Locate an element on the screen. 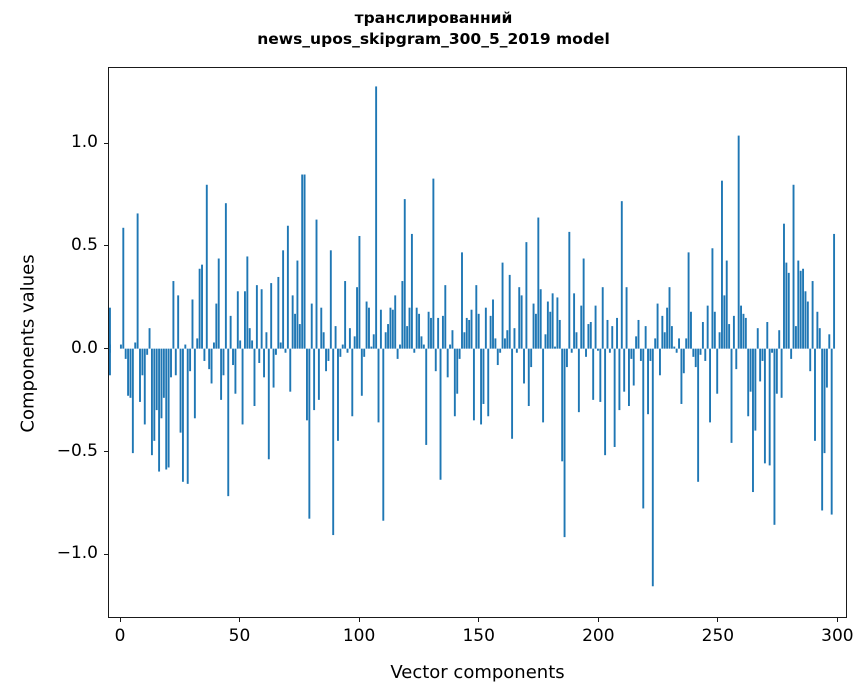 The width and height of the screenshot is (867, 696). x-tick-label: 0 is located at coordinates (120, 636).